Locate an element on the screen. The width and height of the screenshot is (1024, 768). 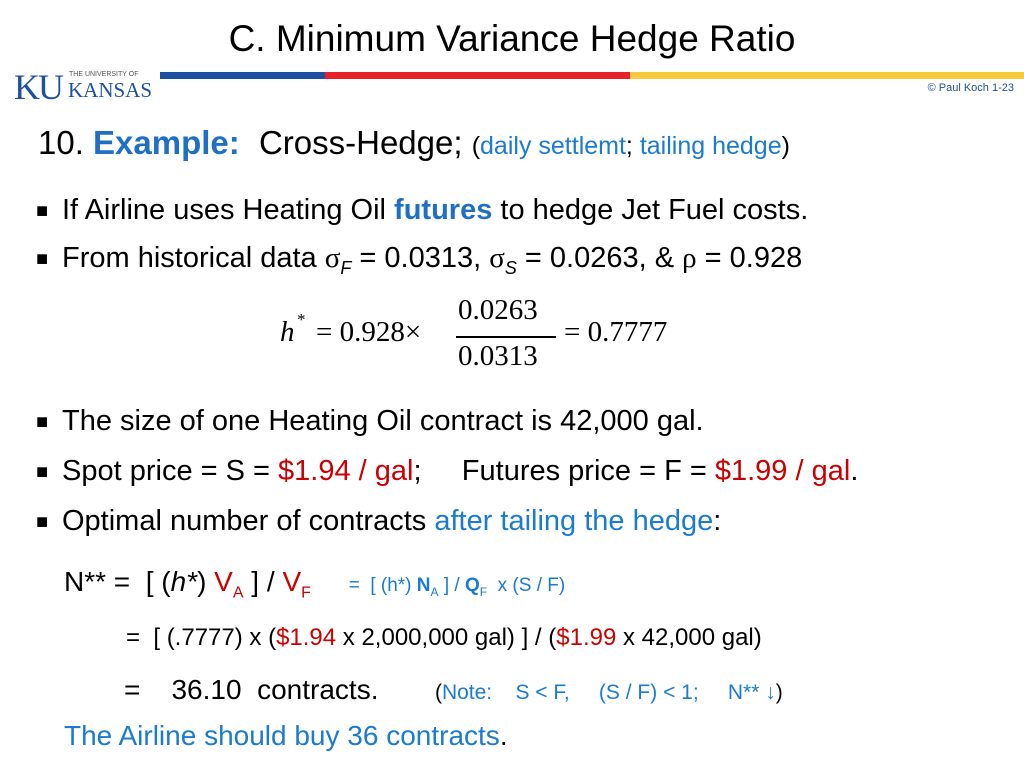
heading-example: Example: is located at coordinates (166, 142).